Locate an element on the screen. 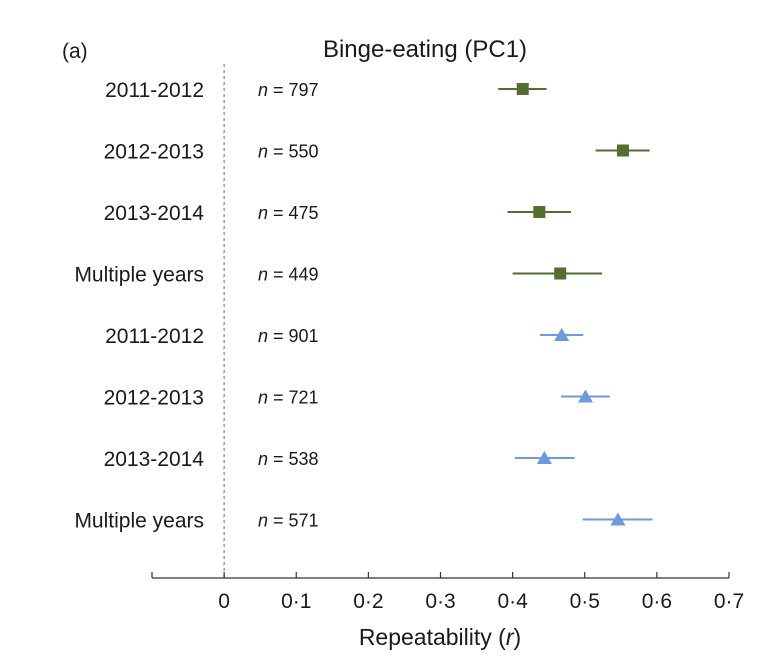 This screenshot has width=778, height=670. sample-size-value: = 449 is located at coordinates (293, 275).